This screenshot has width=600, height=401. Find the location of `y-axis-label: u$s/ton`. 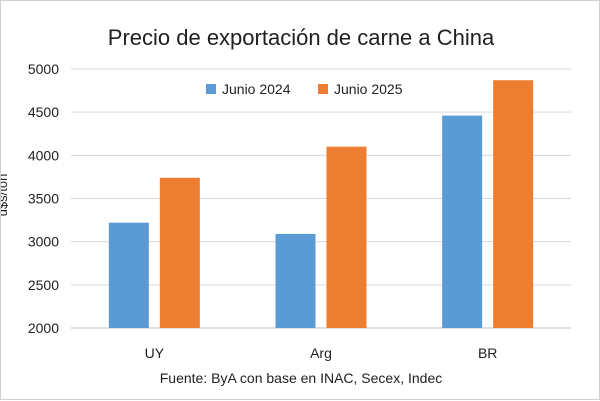

y-axis-label: u$s/ton is located at coordinates (5, 195).